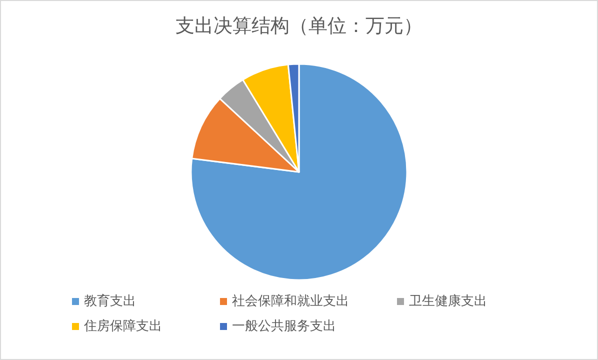  What do you see at coordinates (299, 26) in the screenshot?
I see `chart-title: 支出决算结构（单位：万元）` at bounding box center [299, 26].